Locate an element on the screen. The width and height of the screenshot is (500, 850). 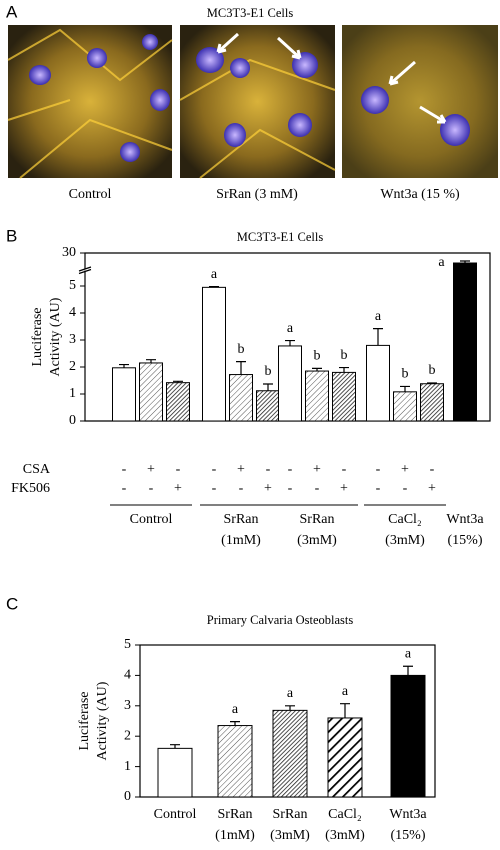
panel-letter: B is located at coordinates (11, 235).